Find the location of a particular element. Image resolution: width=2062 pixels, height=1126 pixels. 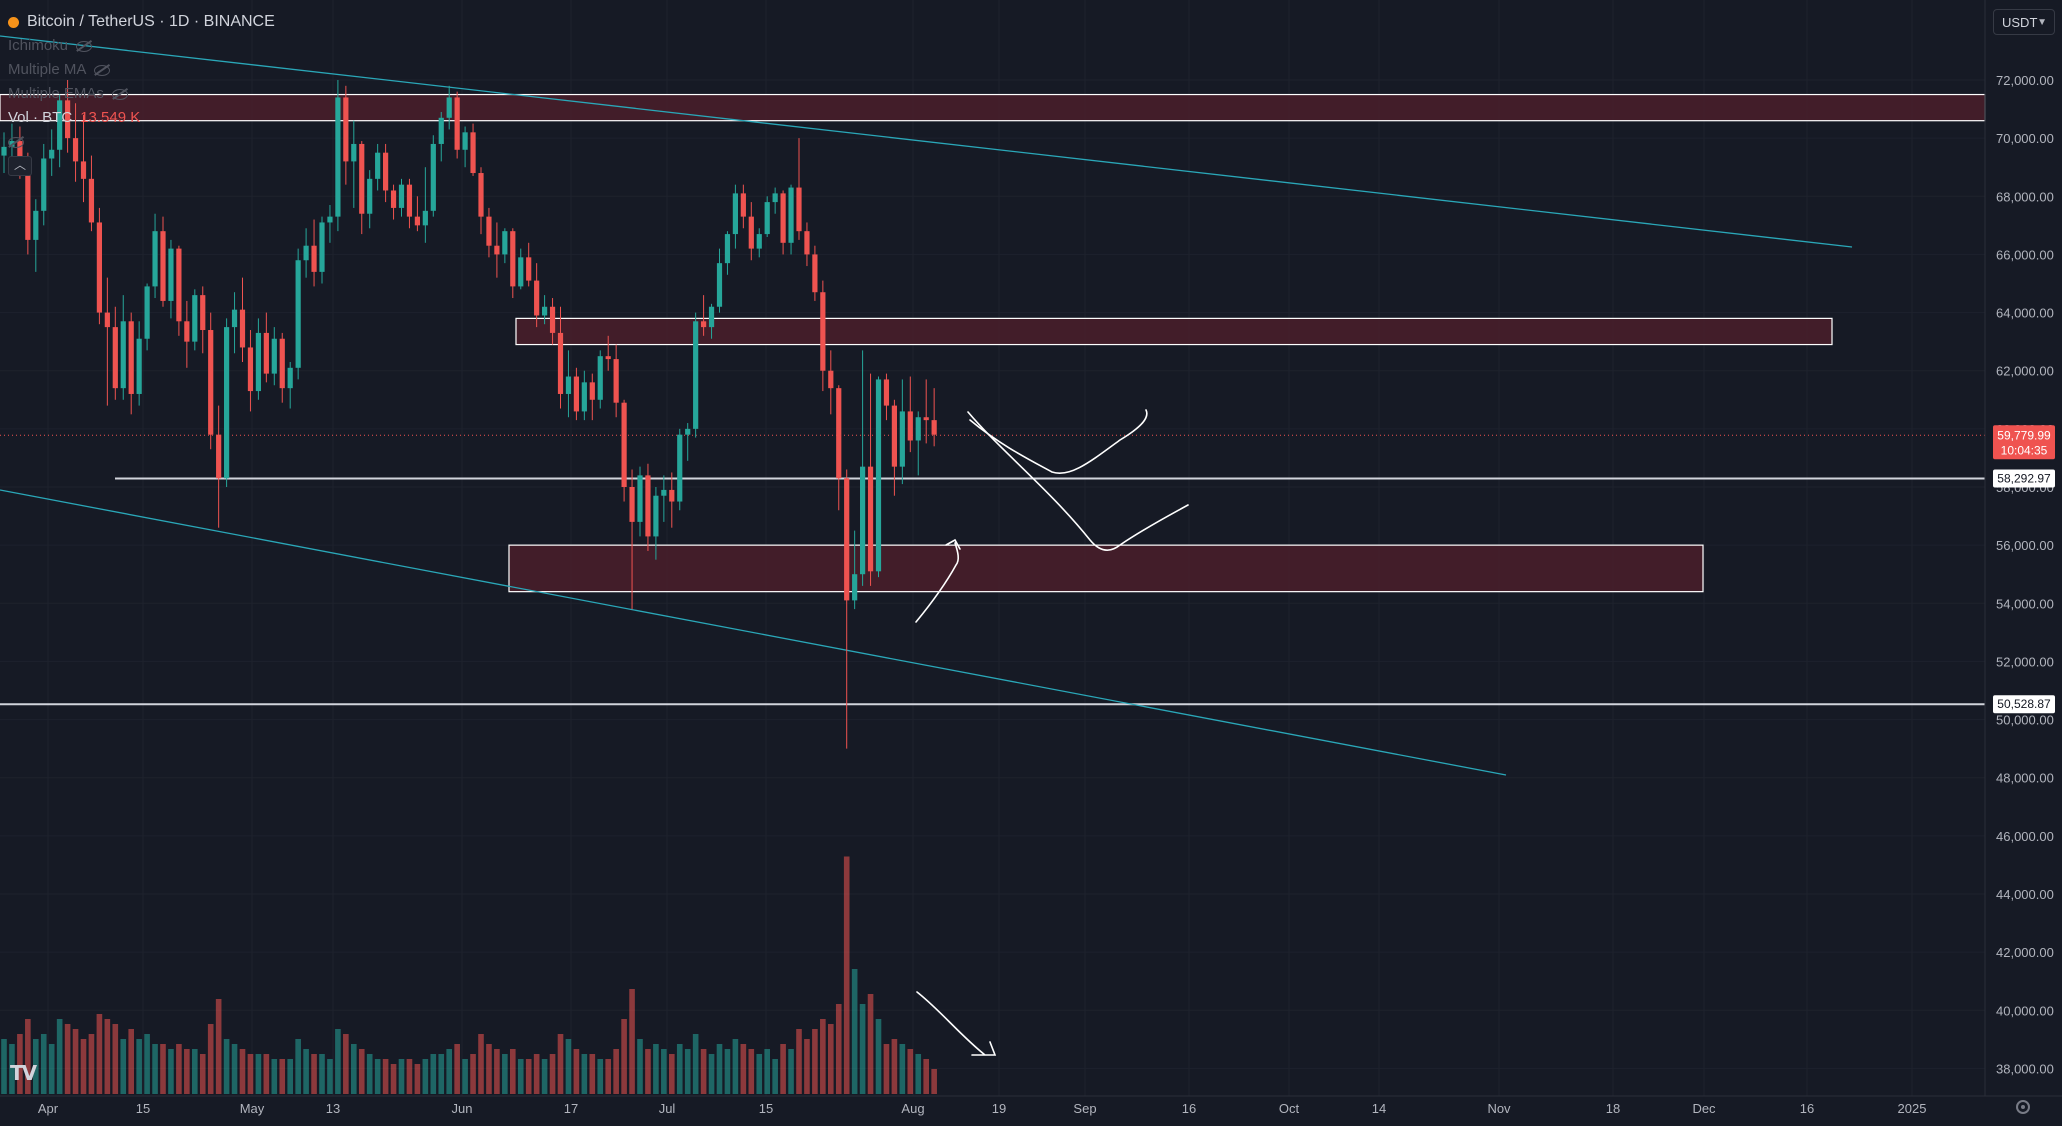

price-tick-label: 68,000.00 is located at coordinates (2025, 196).